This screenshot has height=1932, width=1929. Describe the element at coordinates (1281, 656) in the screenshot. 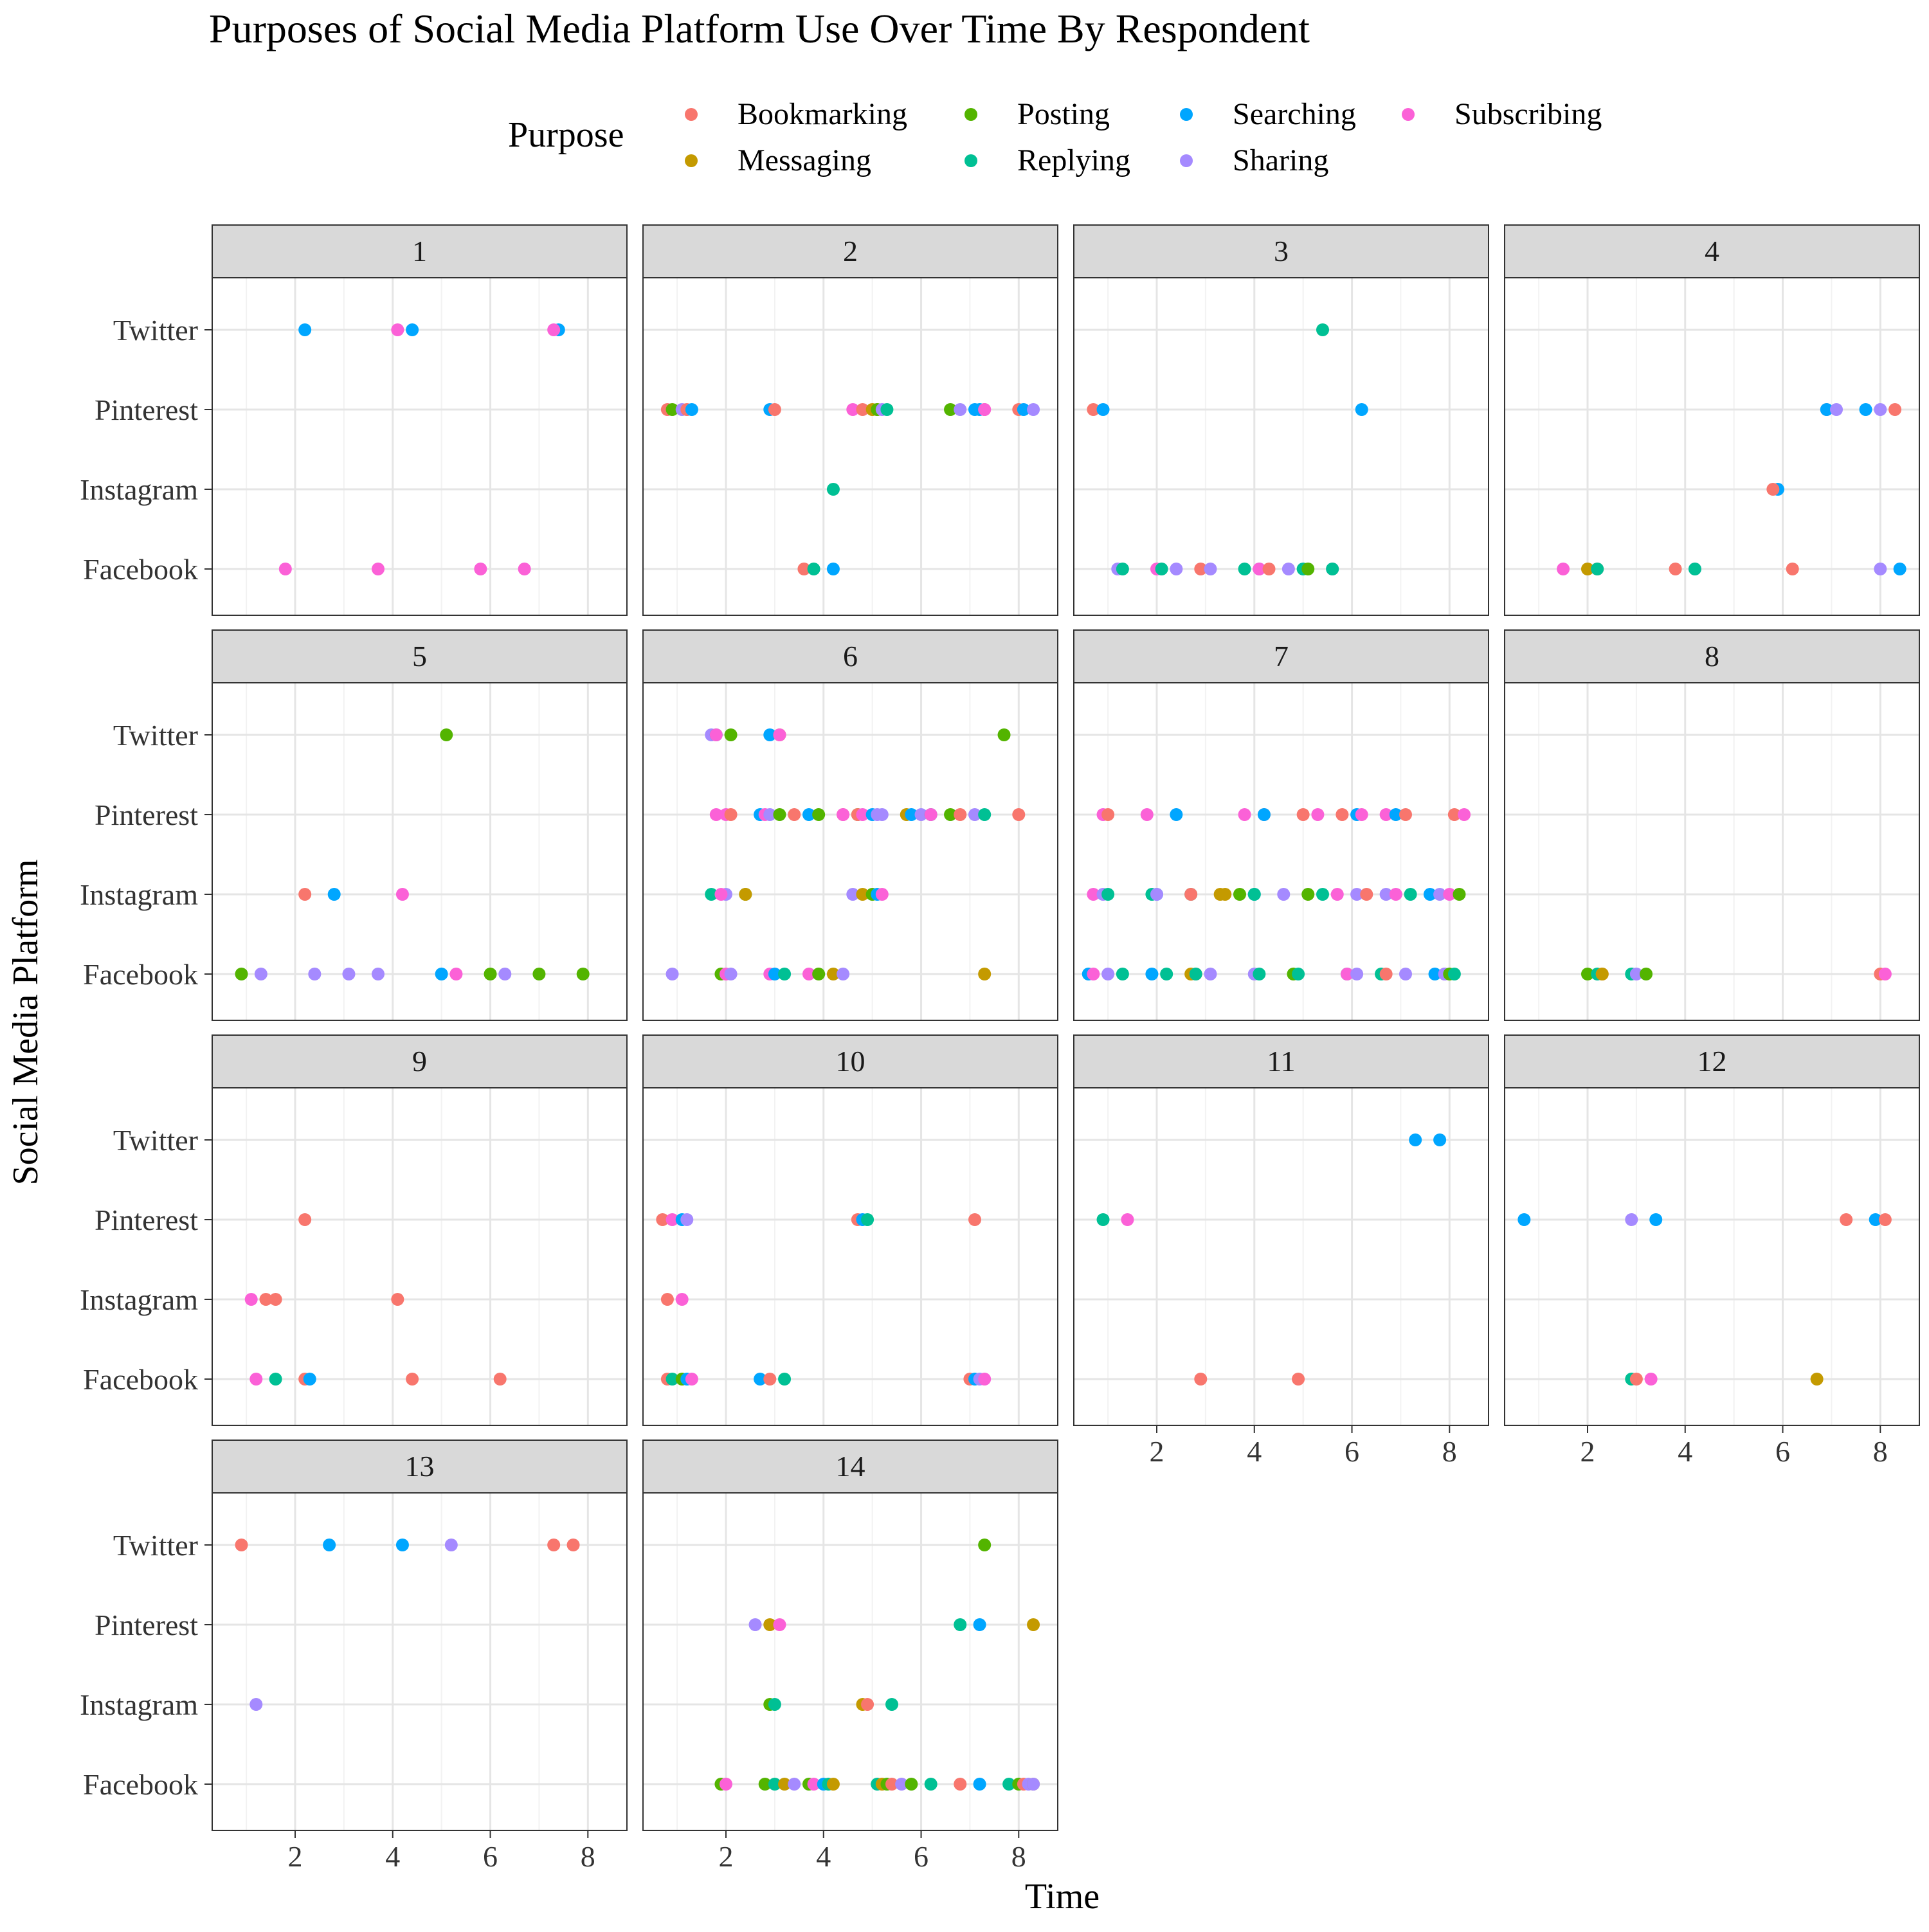

I see `facet-strip` at that location.